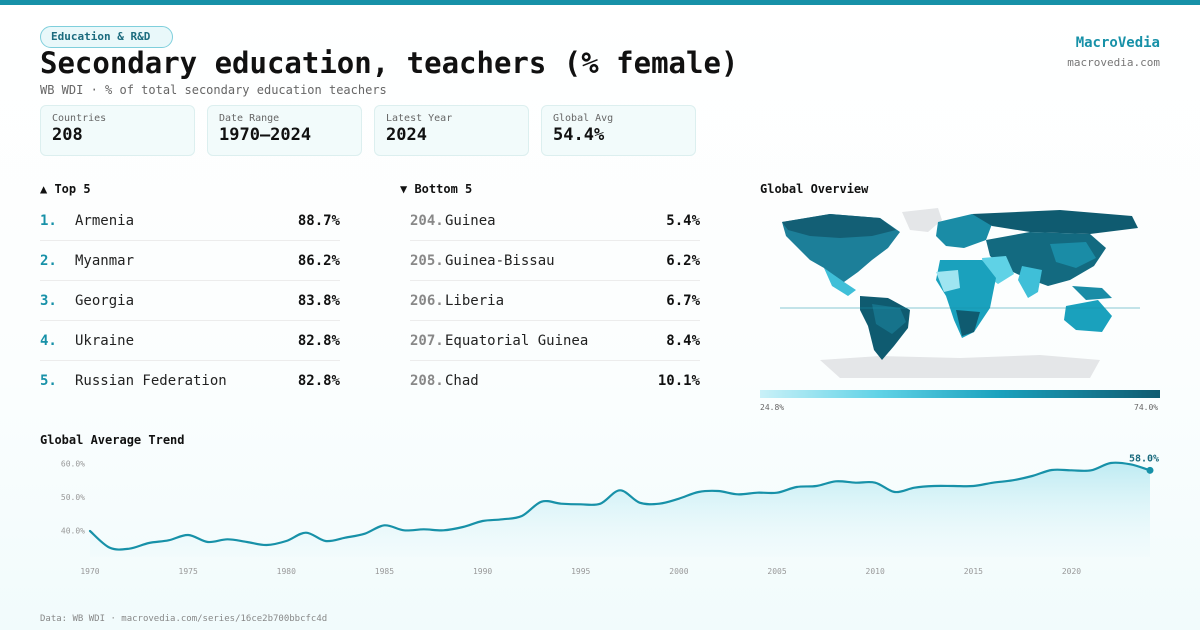 Image resolution: width=1200 pixels, height=630 pixels. I want to click on stat-global-avg: Global Avg 54.4%, so click(618, 130).